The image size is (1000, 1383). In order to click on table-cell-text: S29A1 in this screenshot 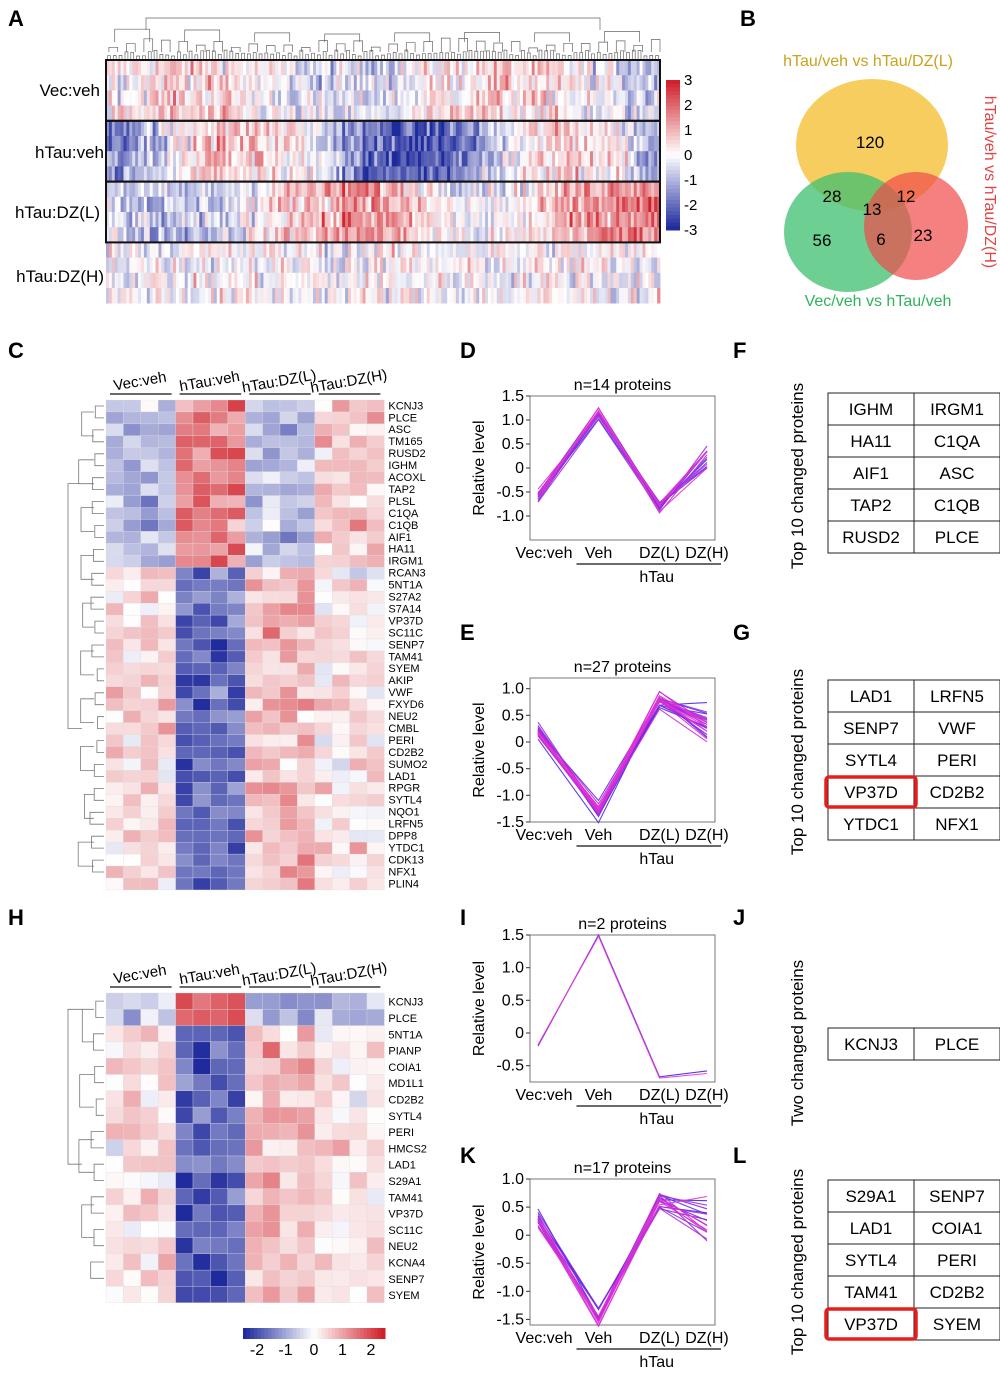, I will do `click(870, 1196)`.